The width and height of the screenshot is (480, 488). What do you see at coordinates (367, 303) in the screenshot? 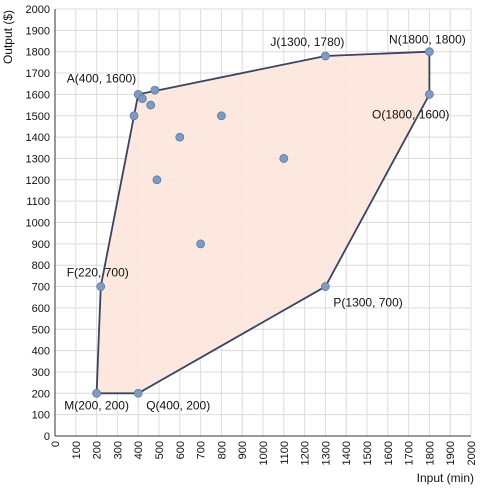
I see `point-label: P(1300, 700)` at bounding box center [367, 303].